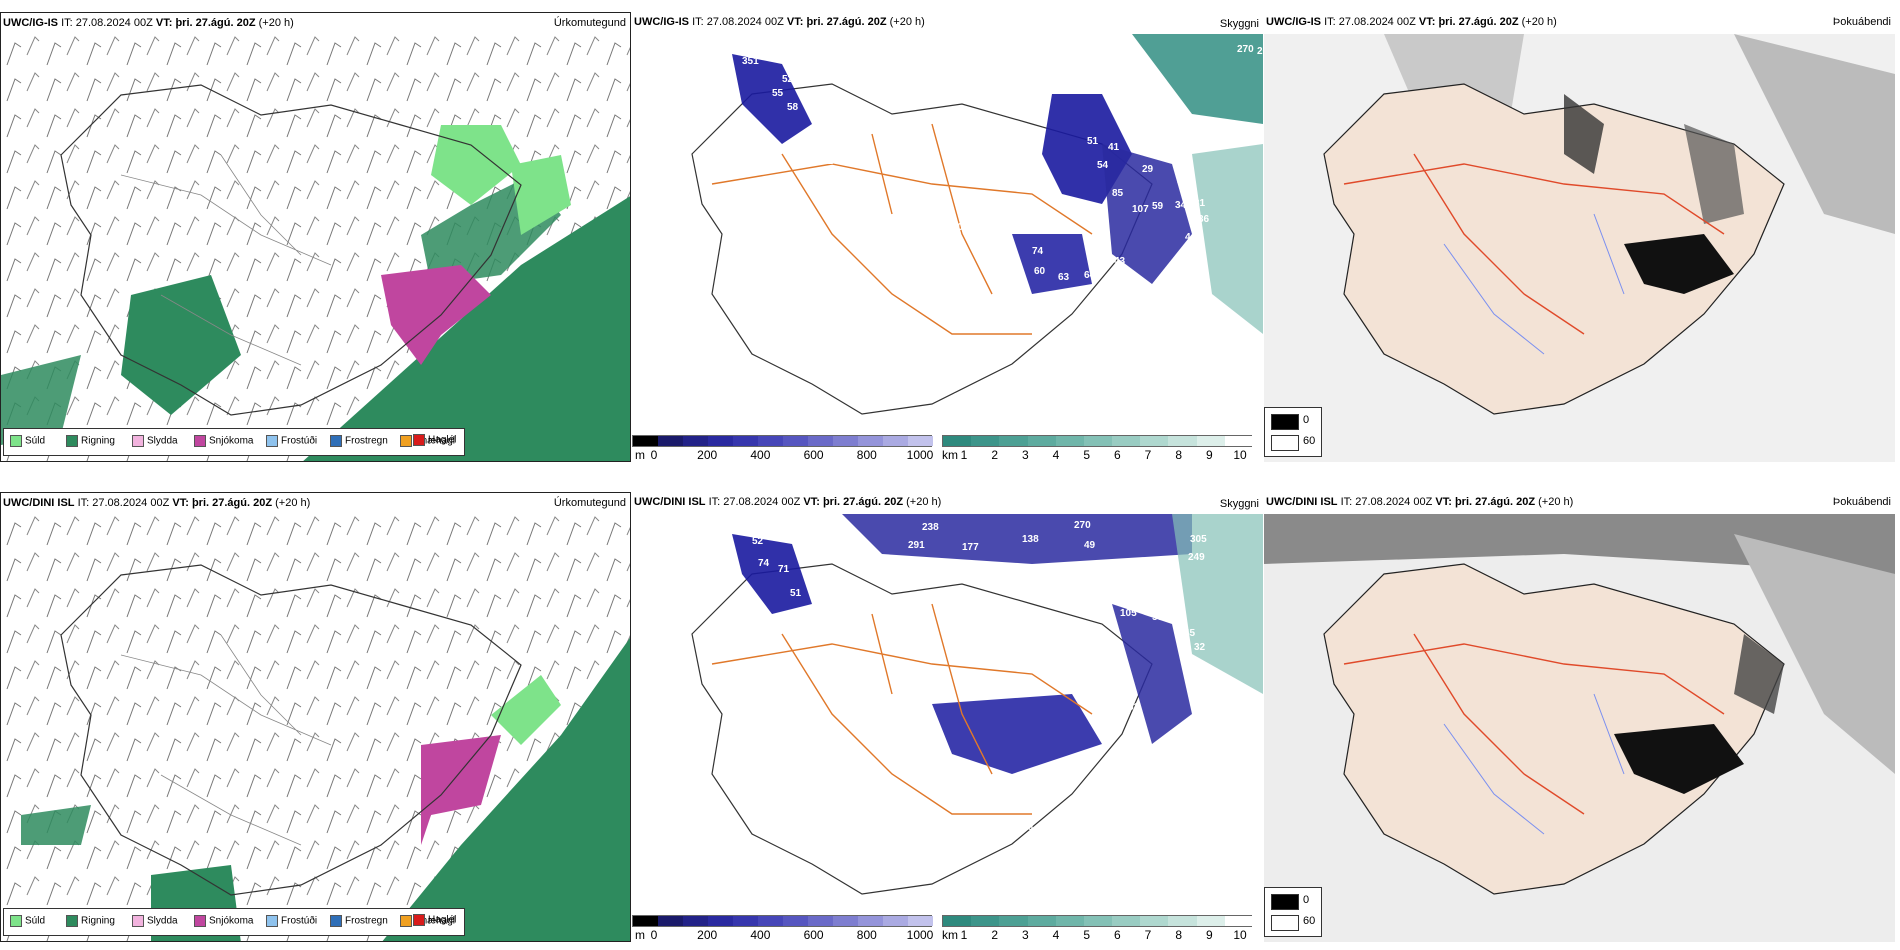  I want to click on visibility-value-label: 261, so click(1260, 51).